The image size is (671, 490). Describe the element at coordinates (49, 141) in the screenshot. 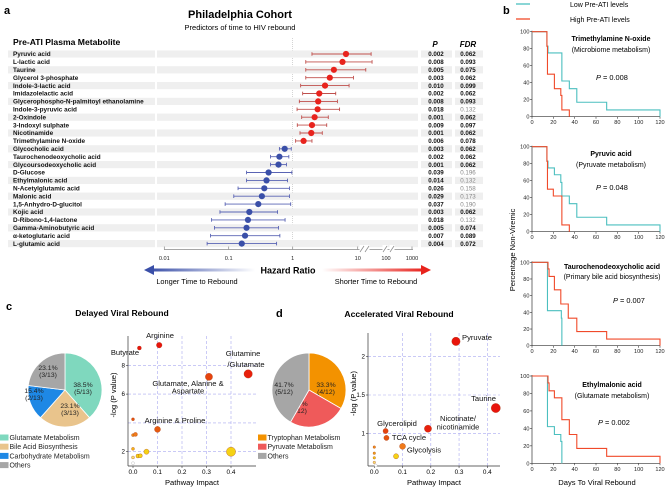

I see `metabolite-name: Trimethylamine N-oxide` at that location.